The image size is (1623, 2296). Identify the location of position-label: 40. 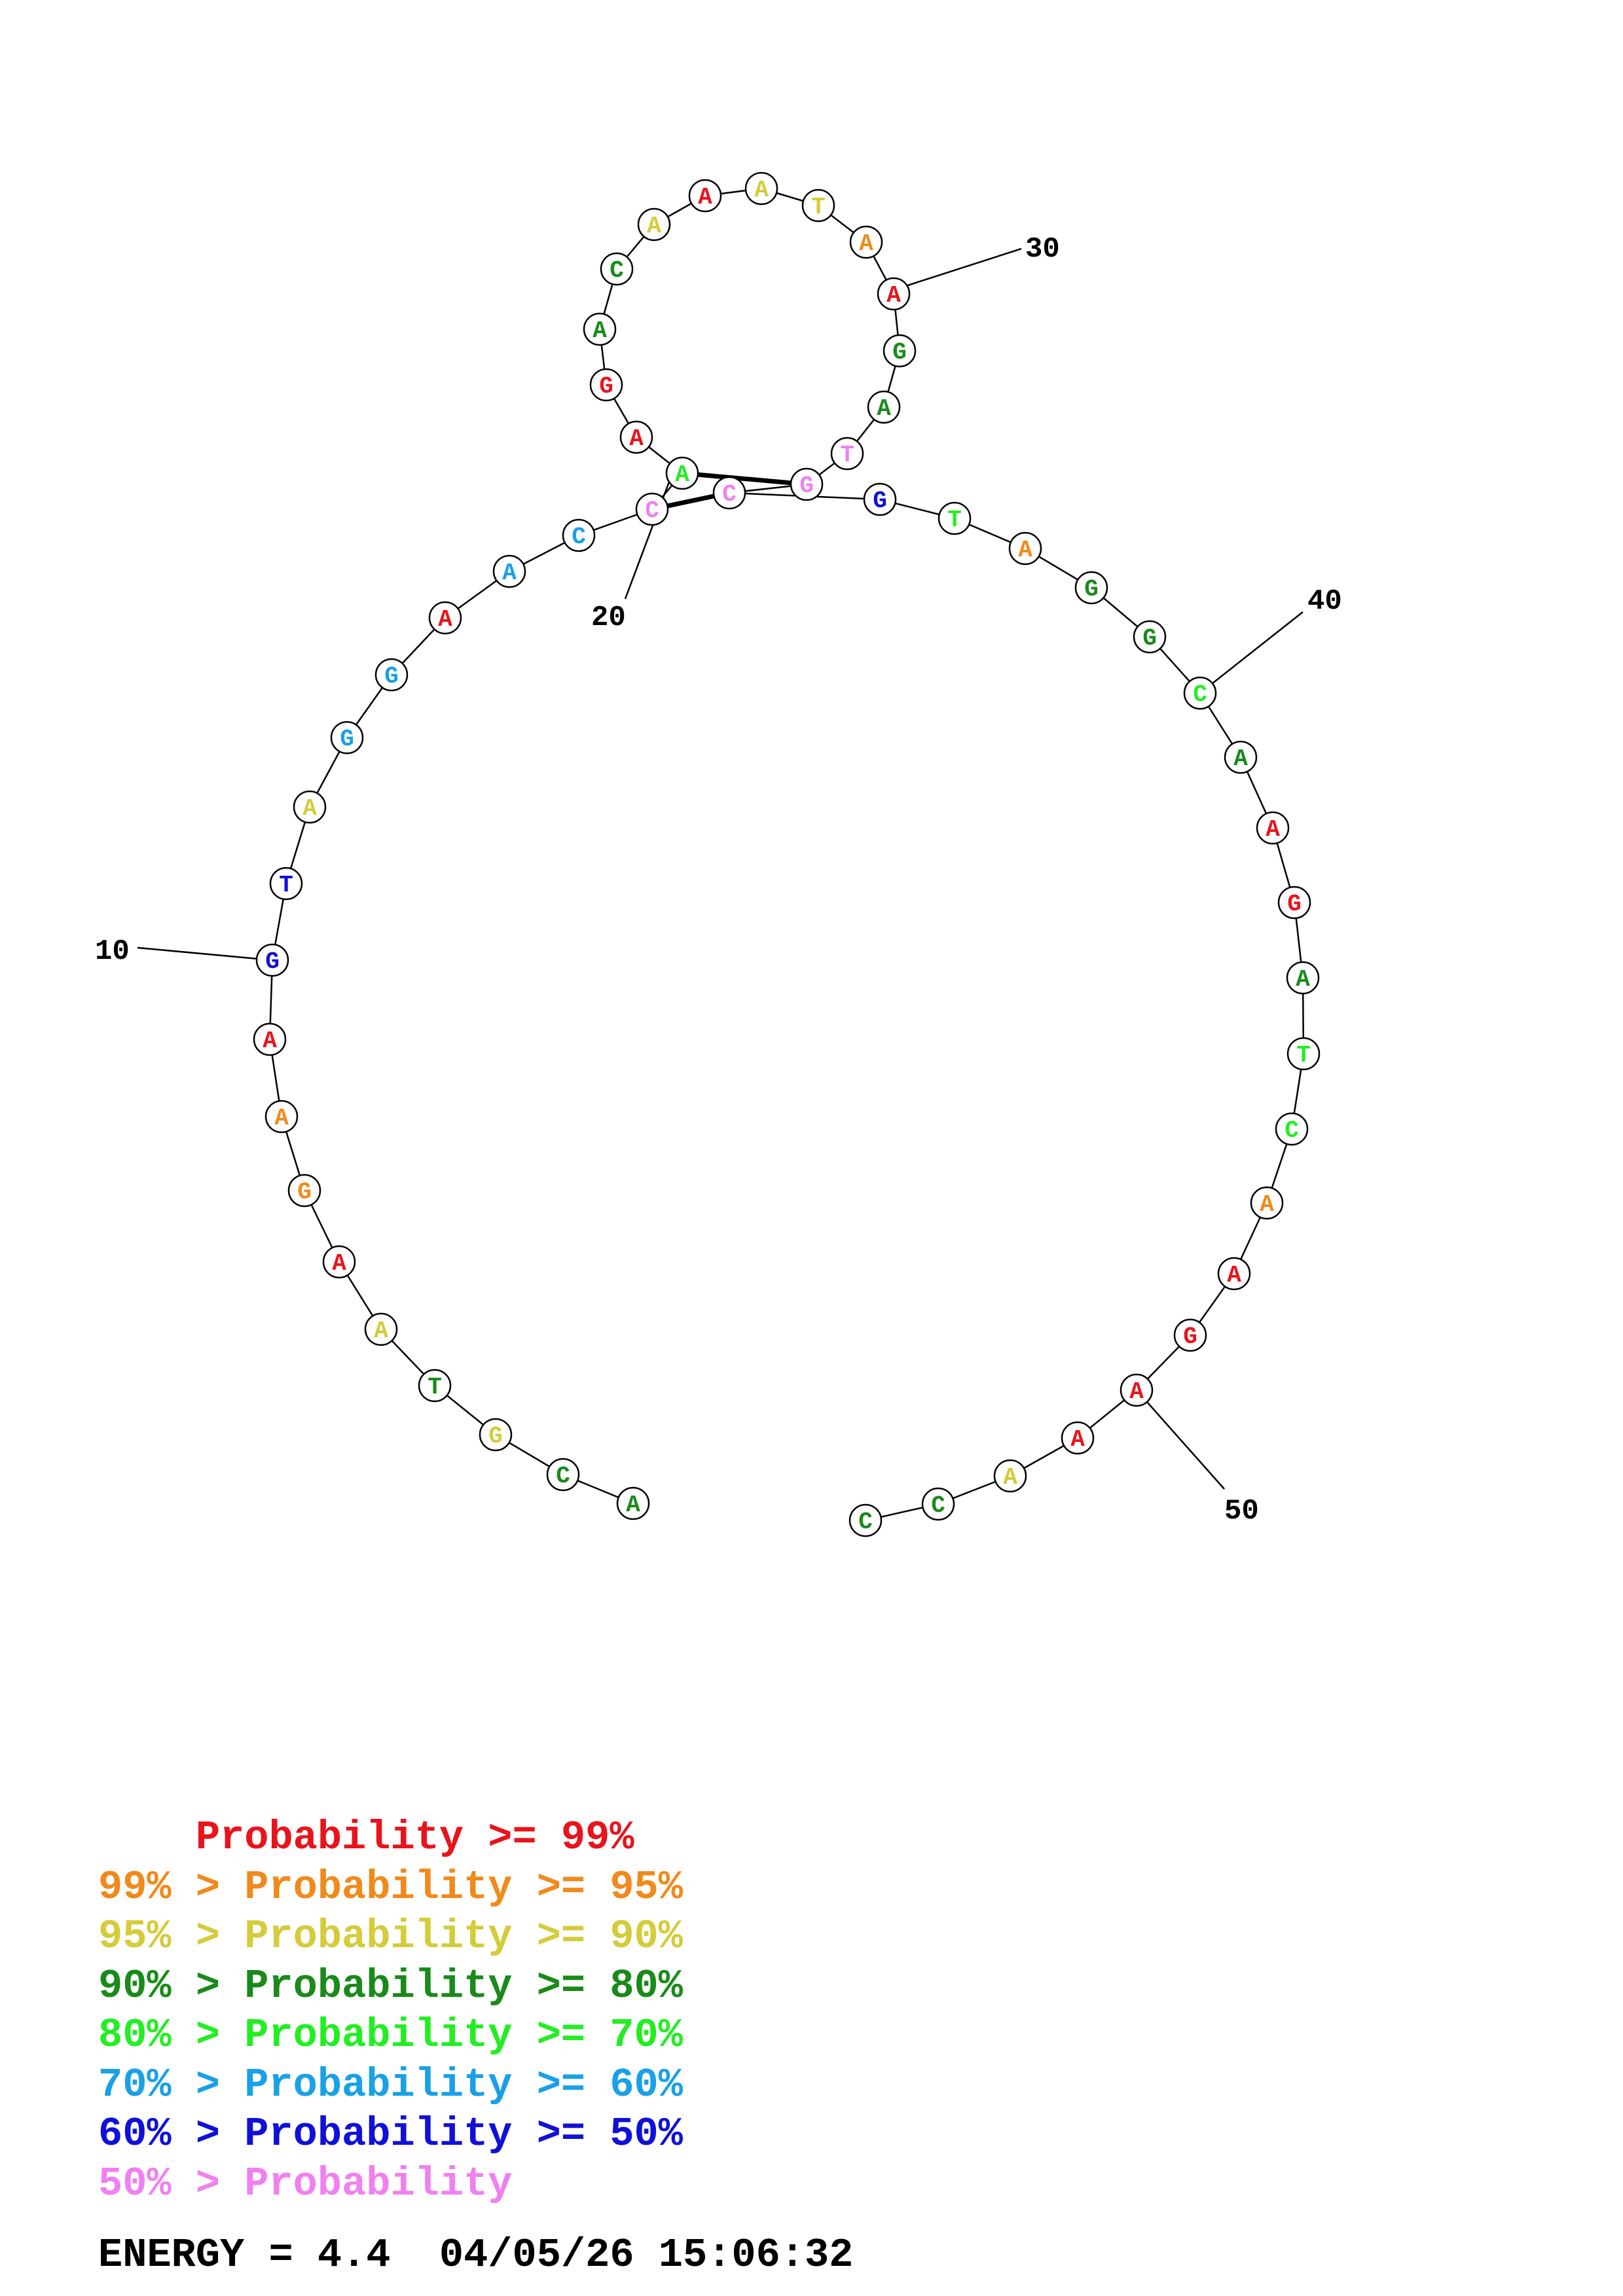
(1324, 601).